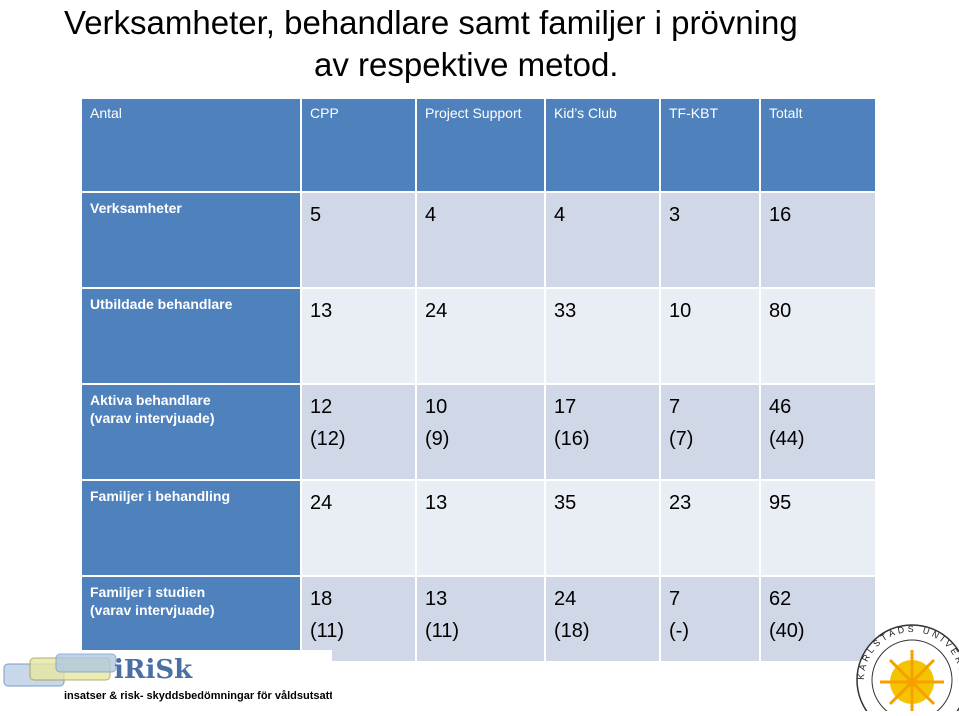 The image size is (959, 716). I want to click on row-label-cell: Aktiva behandlare (varav intervjuade), so click(191, 432).